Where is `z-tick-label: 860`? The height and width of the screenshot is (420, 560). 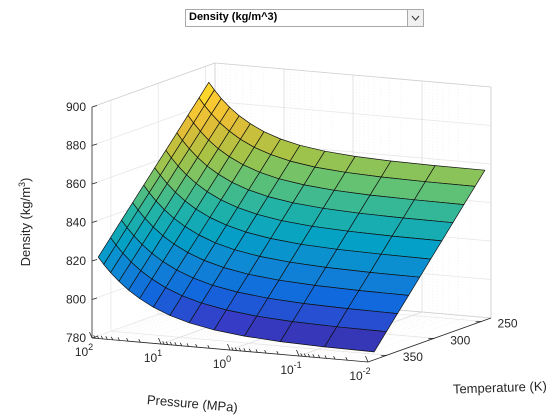 z-tick-label: 860 is located at coordinates (76, 184).